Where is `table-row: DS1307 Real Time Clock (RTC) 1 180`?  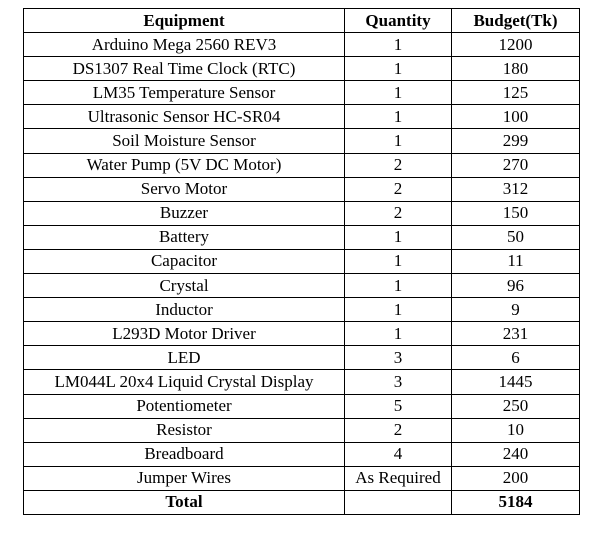 table-row: DS1307 Real Time Clock (RTC) 1 180 is located at coordinates (301, 69).